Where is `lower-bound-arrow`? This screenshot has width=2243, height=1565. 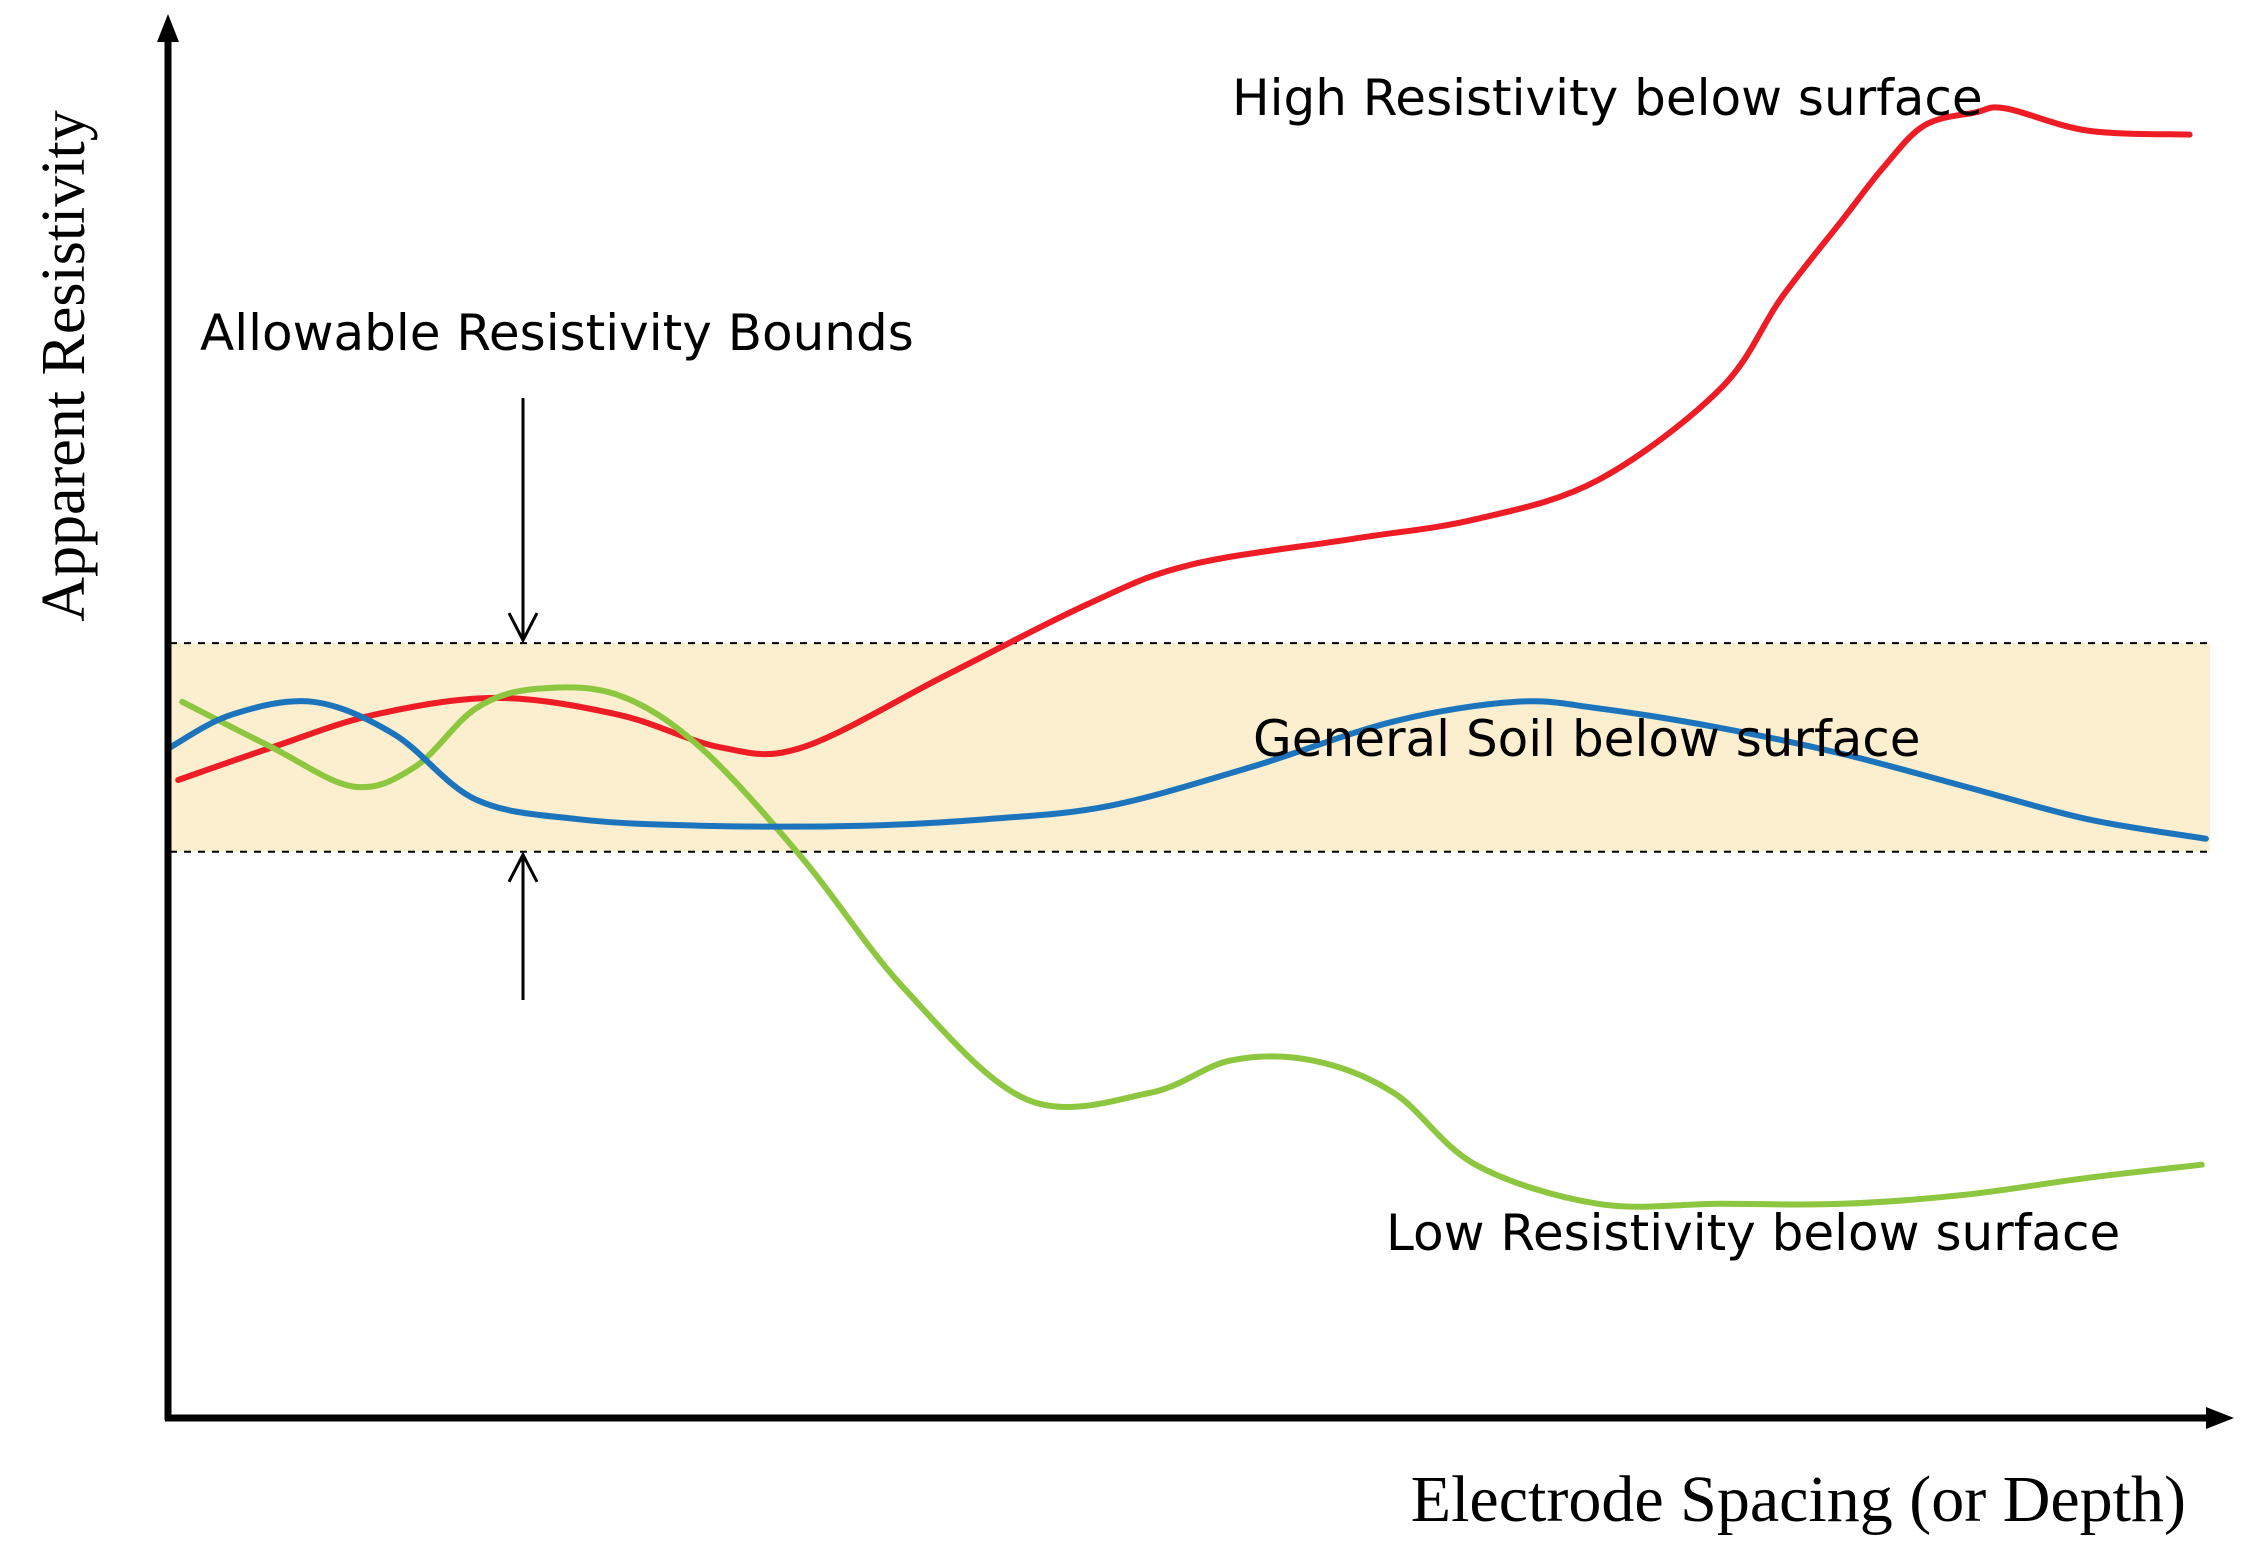 lower-bound-arrow is located at coordinates (523, 925).